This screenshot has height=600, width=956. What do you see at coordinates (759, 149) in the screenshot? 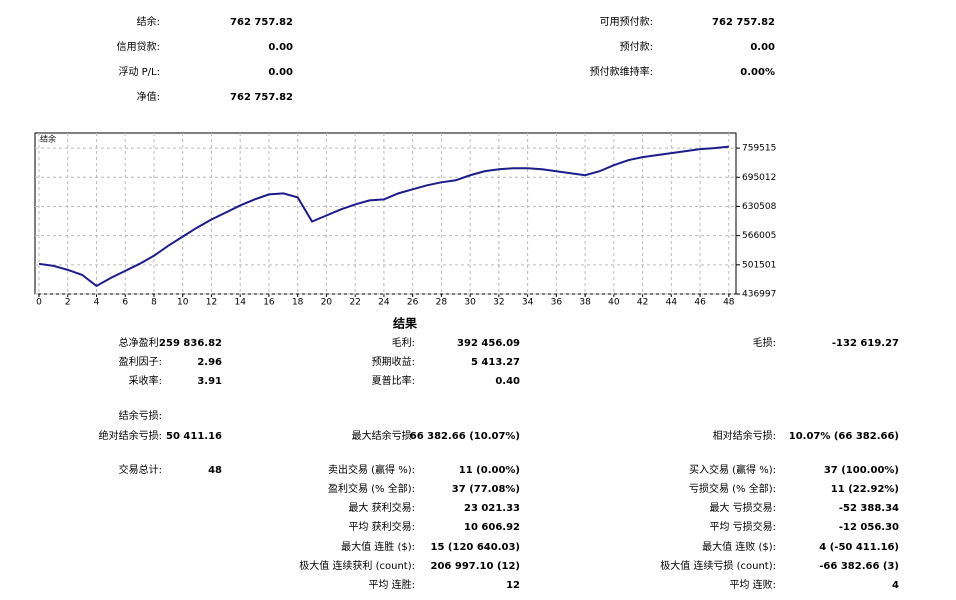
I see `y-tick-label: 759515` at bounding box center [759, 149].